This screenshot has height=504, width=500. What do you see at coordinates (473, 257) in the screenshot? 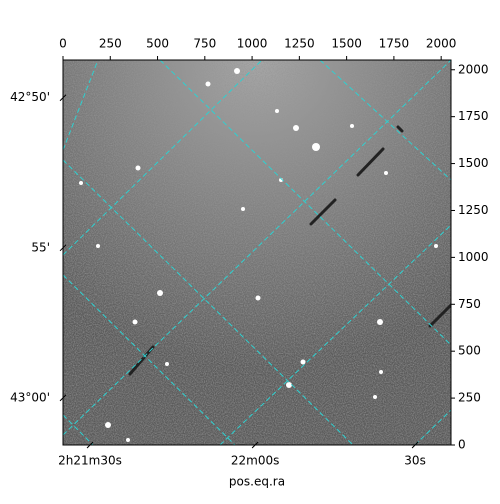
I see `y-tick-label: 1000` at bounding box center [473, 257].